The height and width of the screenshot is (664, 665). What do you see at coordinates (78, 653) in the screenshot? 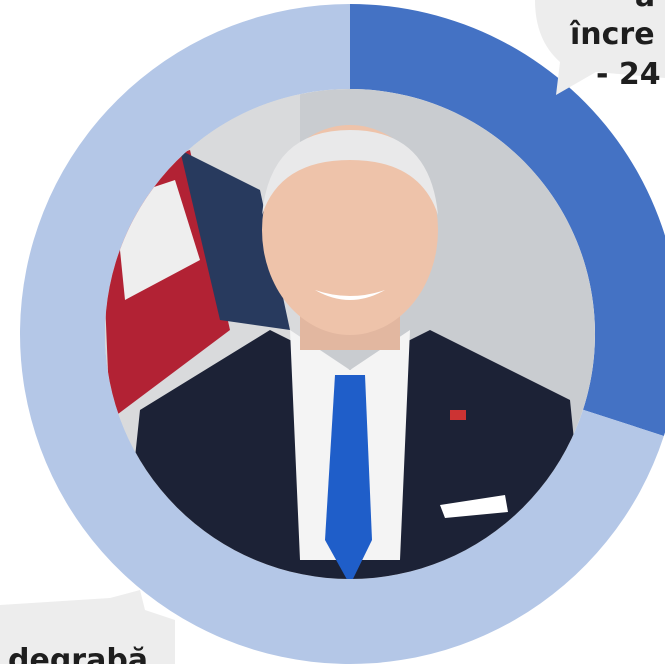
I see `annotation: degrabă` at bounding box center [78, 653].